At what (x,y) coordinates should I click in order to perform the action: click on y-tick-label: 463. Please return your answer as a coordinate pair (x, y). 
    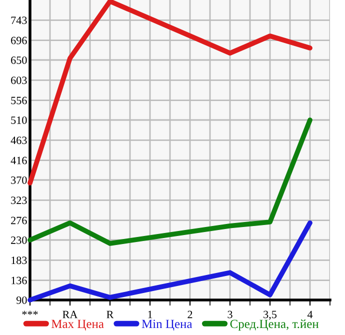
    Looking at the image, I should click on (18, 140).